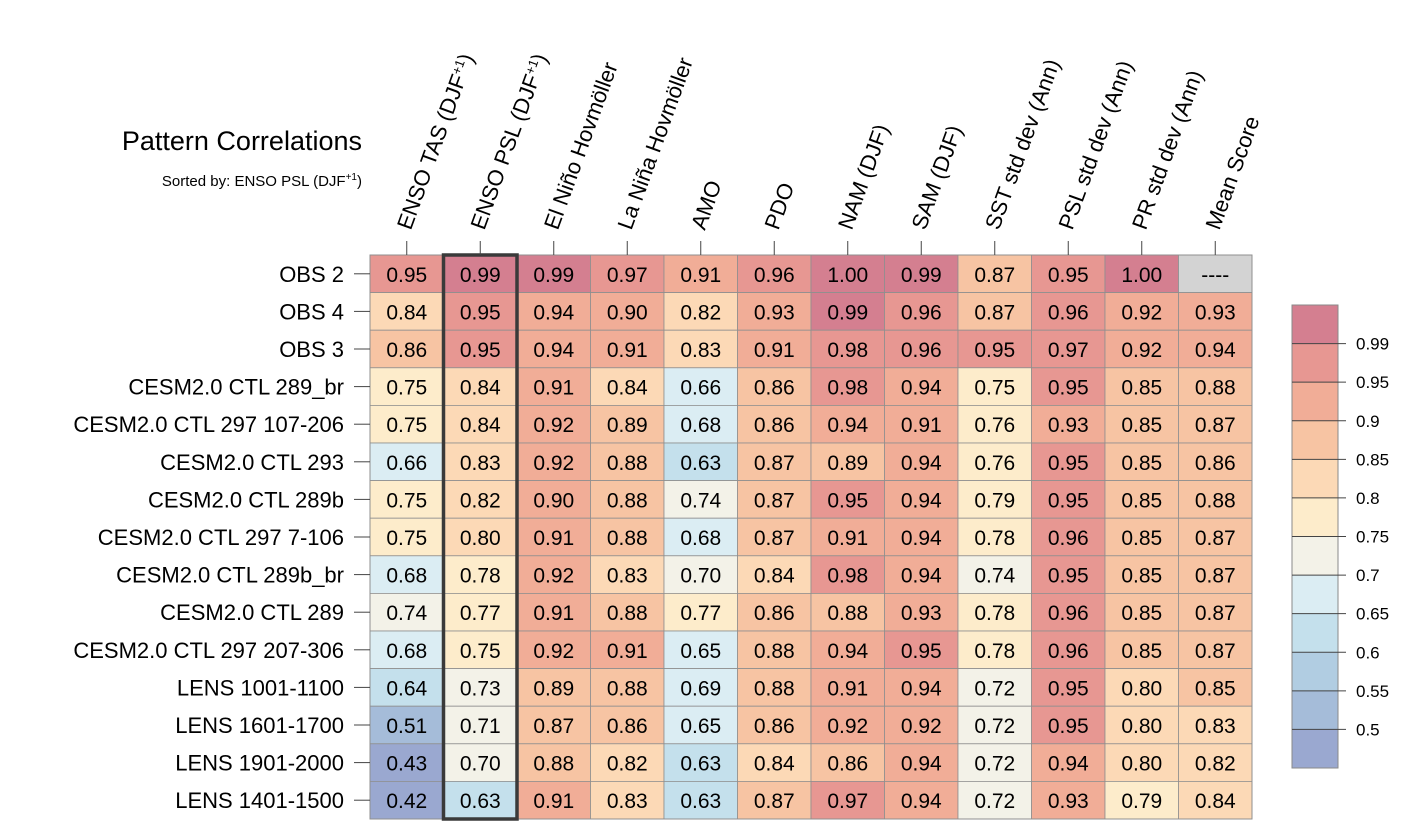 The width and height of the screenshot is (1403, 839). Describe the element at coordinates (1141, 688) in the screenshot. I see `cell-value-label: 0.80` at that location.